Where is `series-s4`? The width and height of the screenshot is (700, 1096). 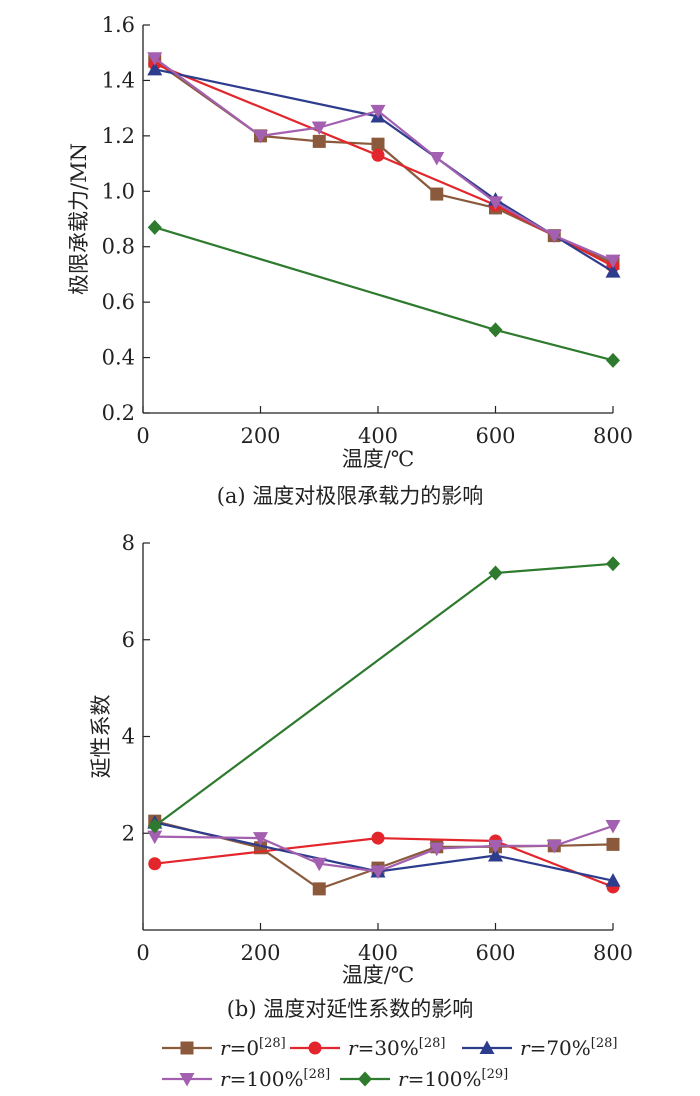
series-s4 is located at coordinates (383, 293).